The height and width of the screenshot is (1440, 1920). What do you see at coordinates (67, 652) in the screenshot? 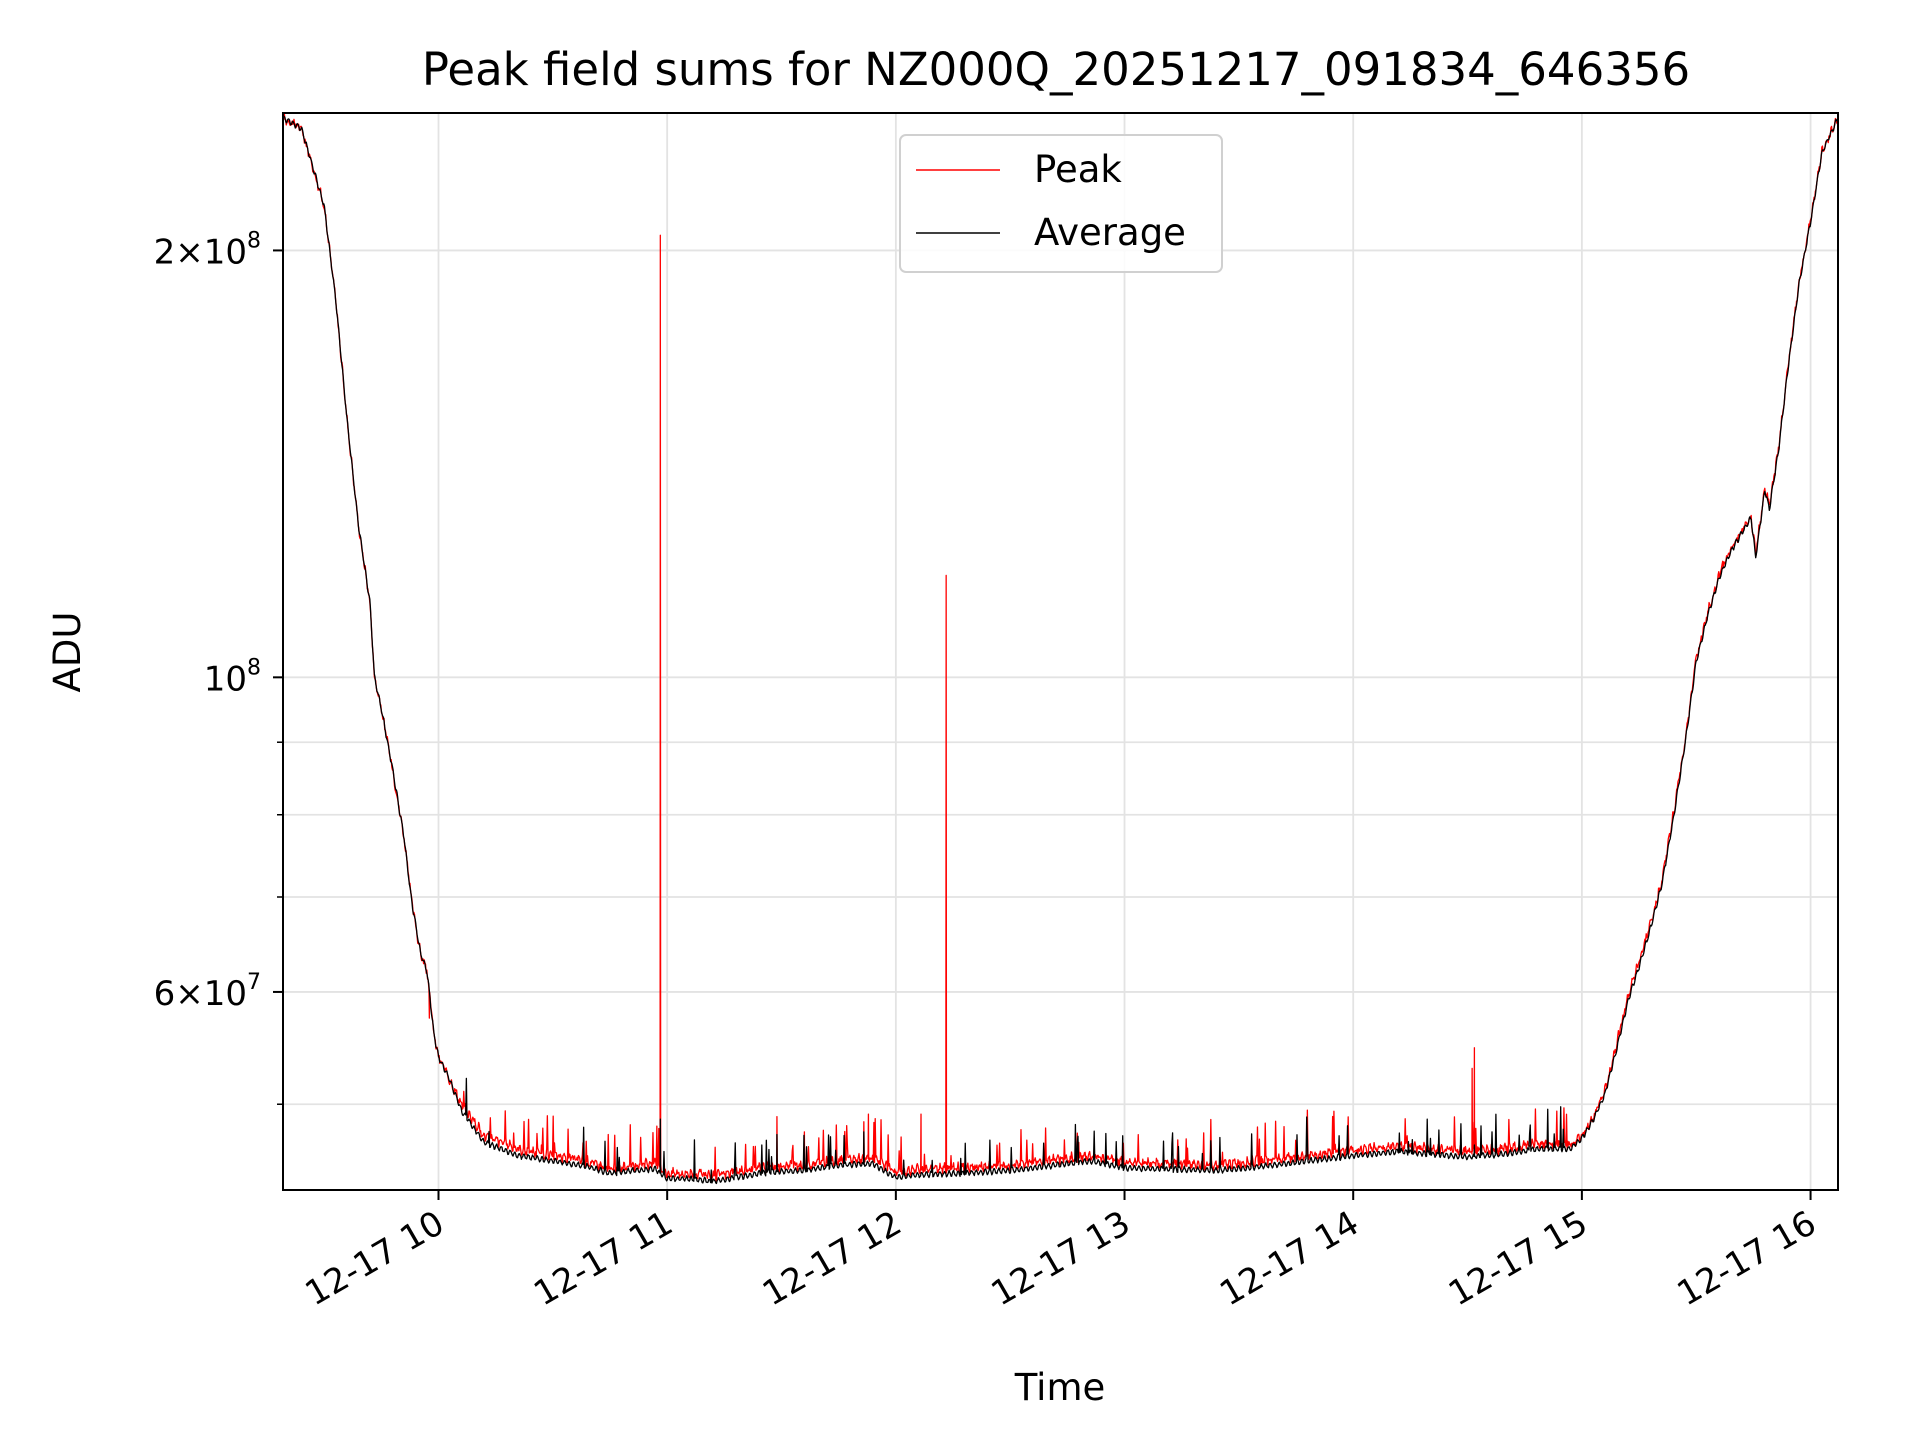
I see `y-axis-label: ADU` at bounding box center [67, 652].